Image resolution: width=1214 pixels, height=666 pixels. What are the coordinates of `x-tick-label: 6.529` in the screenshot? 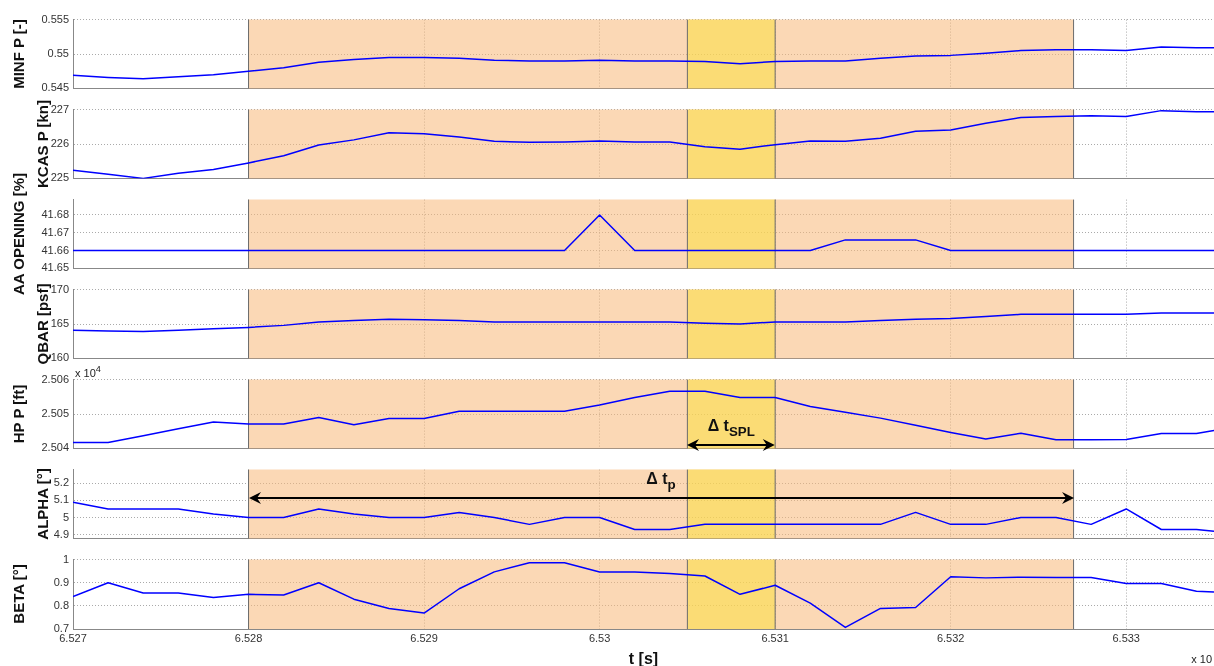 It's located at (424, 637).